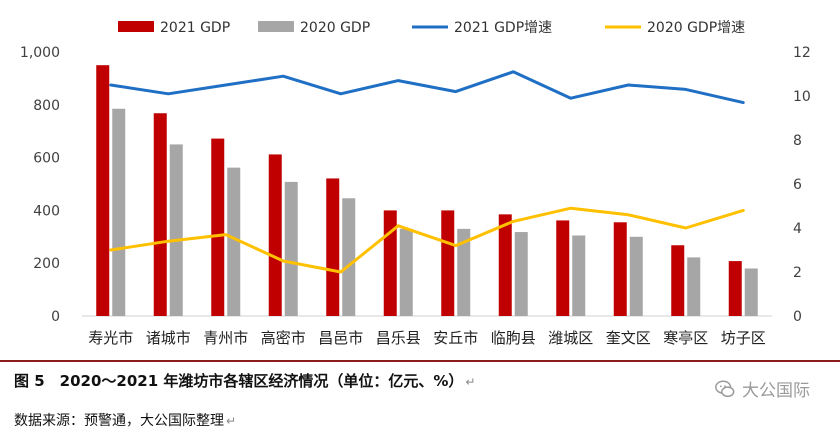 This screenshot has height=441, width=840. I want to click on caption-divider, so click(420, 381).